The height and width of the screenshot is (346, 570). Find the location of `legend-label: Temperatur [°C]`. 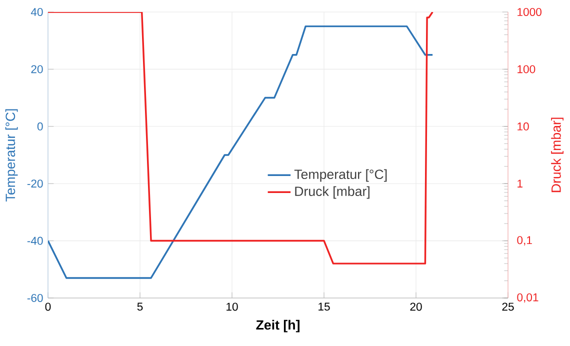

legend-label: Temperatur [°C] is located at coordinates (340, 175).